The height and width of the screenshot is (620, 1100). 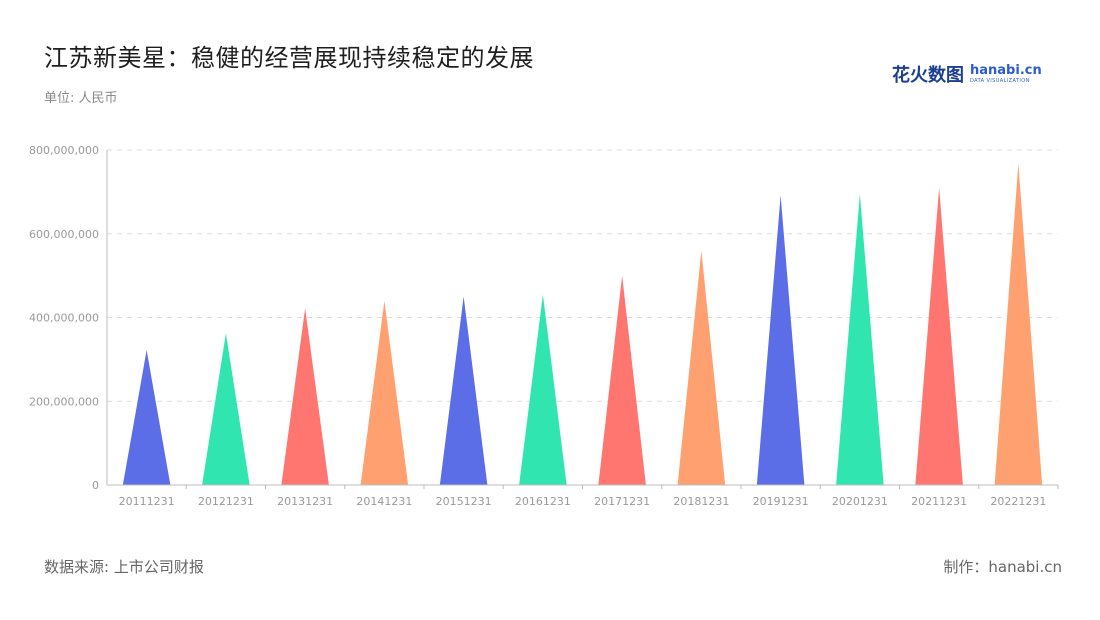 What do you see at coordinates (124, 567) in the screenshot?
I see `data-source-note: 数据来源: 上市公司财报` at bounding box center [124, 567].